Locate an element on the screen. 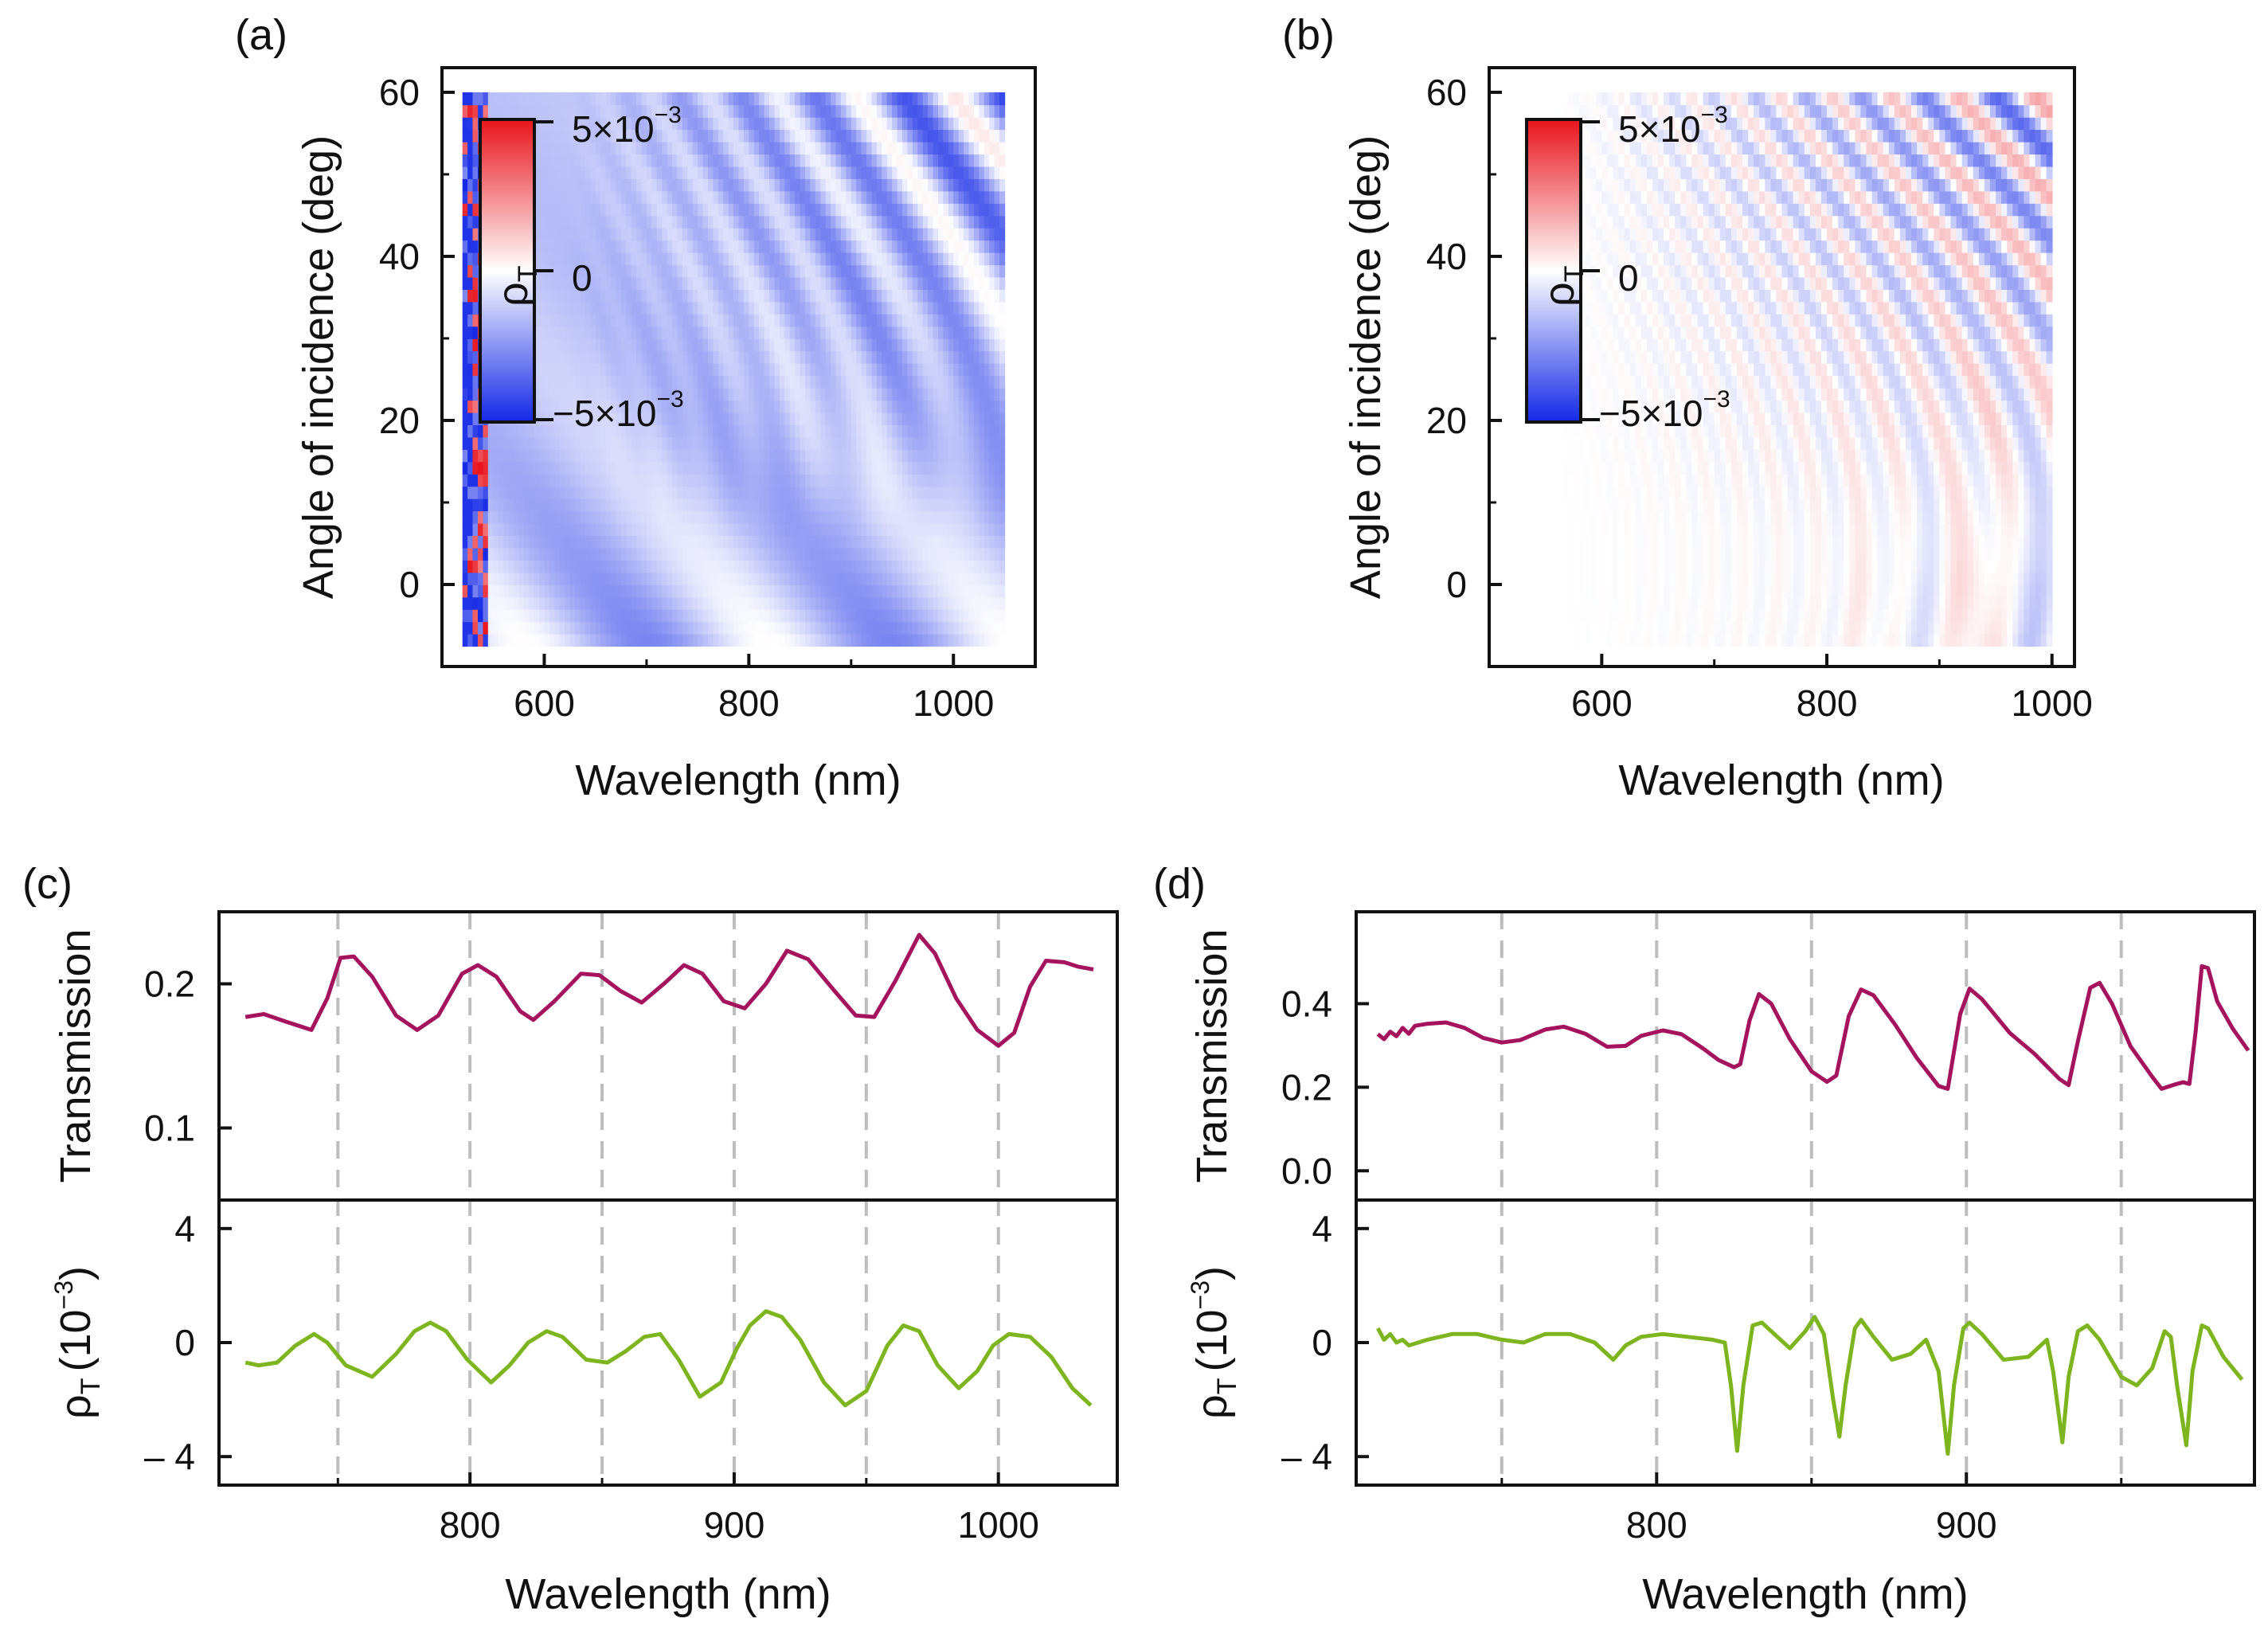  x-axis-label-a: Wavelength (nm) is located at coordinates (738, 780).